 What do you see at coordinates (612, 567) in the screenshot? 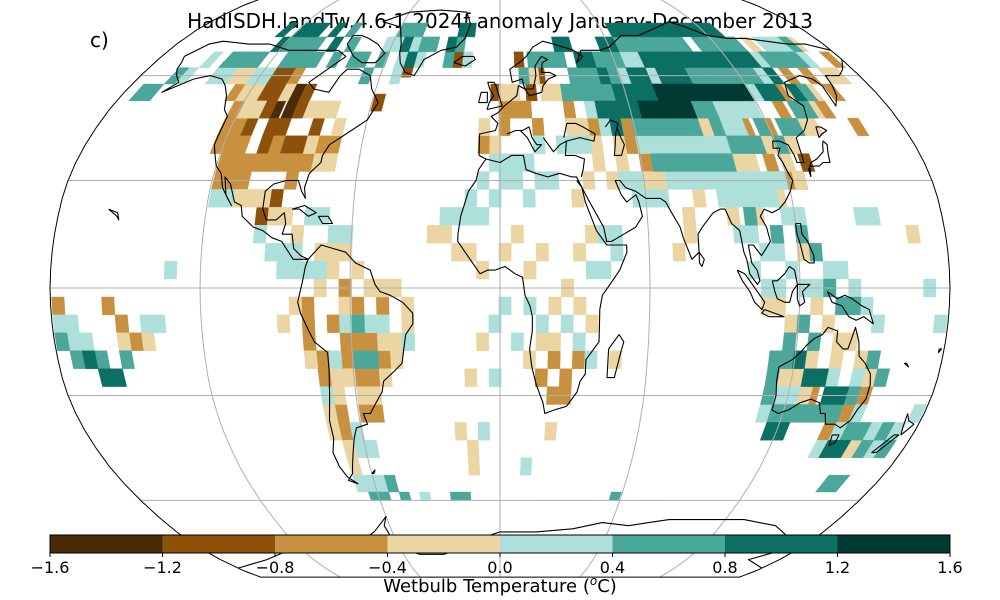
I see `colorbar-tick-label: 0.4` at bounding box center [612, 567].